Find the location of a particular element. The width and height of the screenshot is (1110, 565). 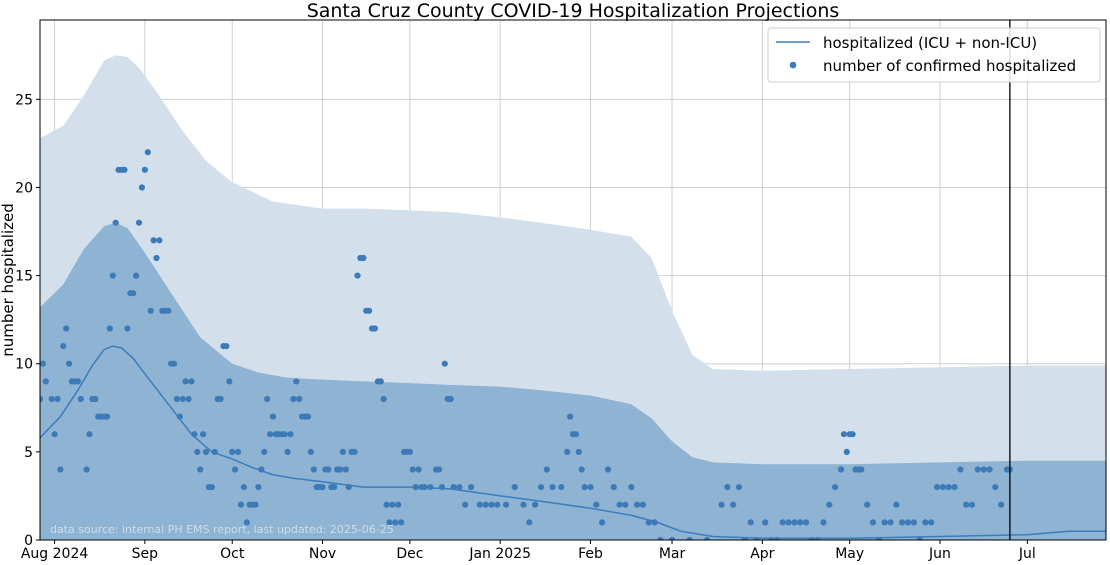

legend-label-confirmed: number of confirmed hospitalized is located at coordinates (949, 66).